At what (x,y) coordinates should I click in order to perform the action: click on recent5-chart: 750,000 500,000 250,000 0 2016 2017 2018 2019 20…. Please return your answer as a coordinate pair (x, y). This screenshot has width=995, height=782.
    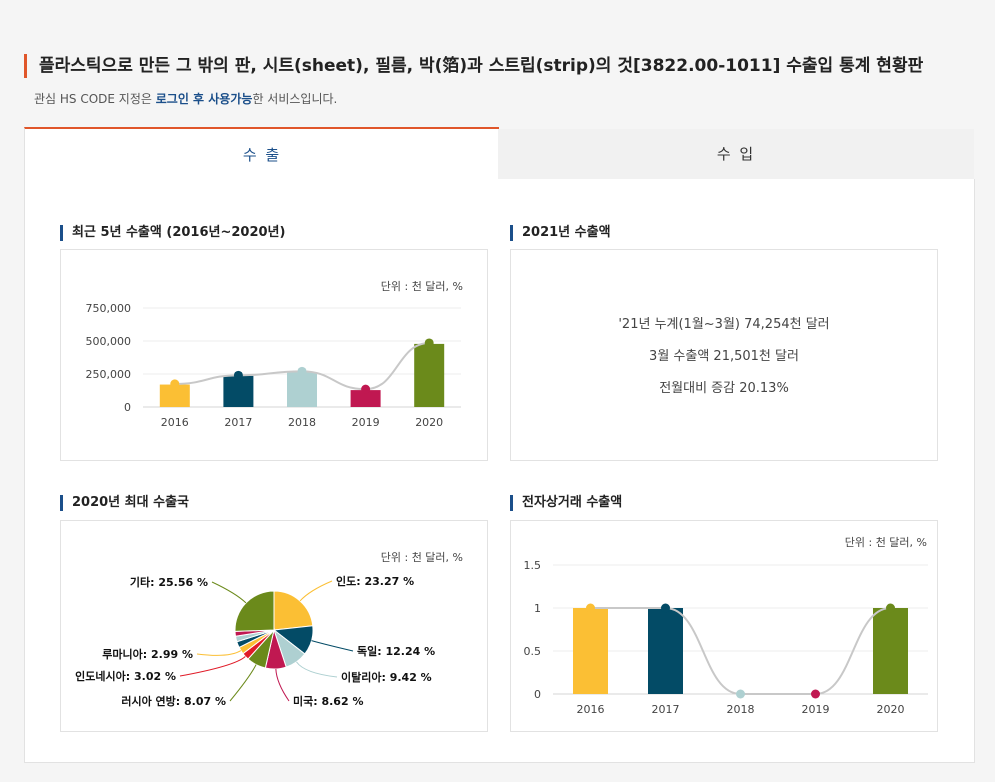
    Looking at the image, I should click on (273, 365).